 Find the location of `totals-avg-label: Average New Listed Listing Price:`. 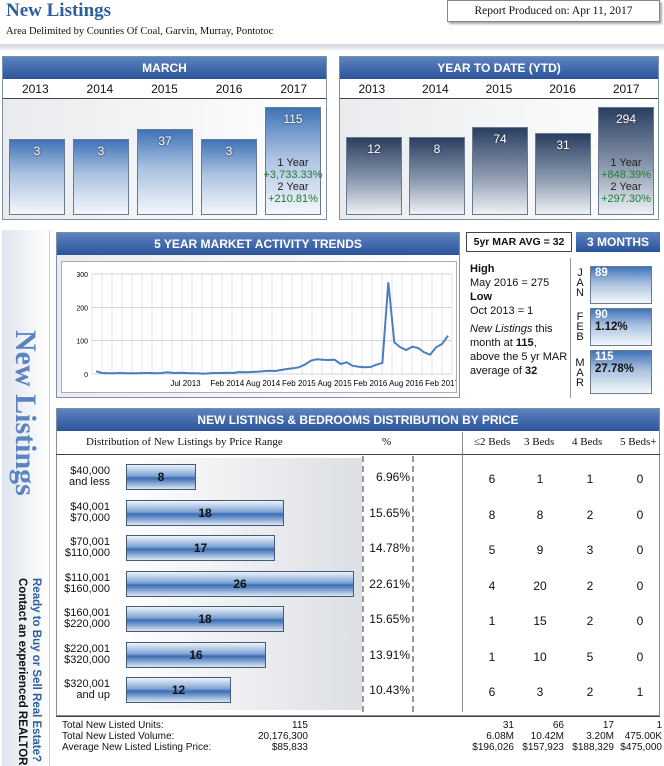

totals-avg-label: Average New Listed Listing Price: is located at coordinates (137, 747).